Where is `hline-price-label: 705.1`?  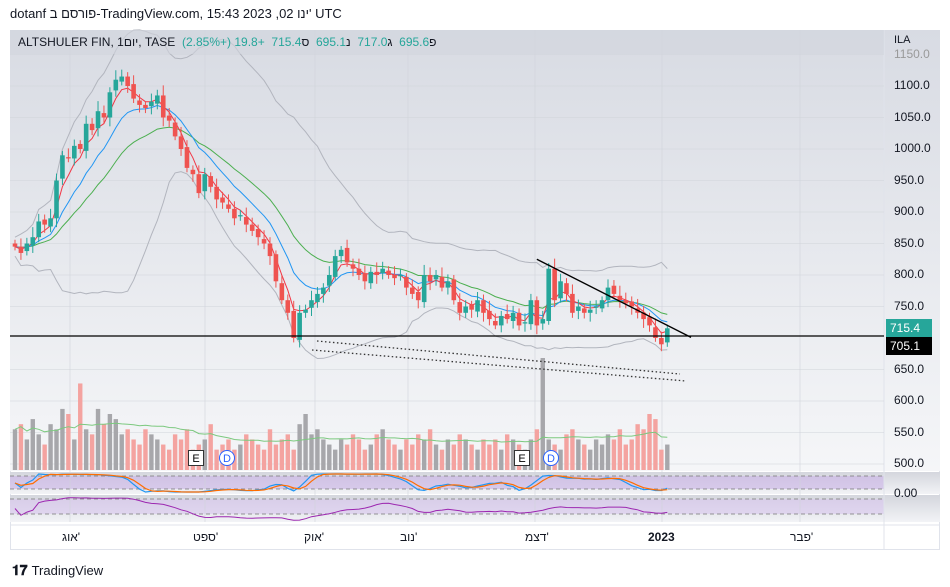 hline-price-label: 705.1 is located at coordinates (909, 346).